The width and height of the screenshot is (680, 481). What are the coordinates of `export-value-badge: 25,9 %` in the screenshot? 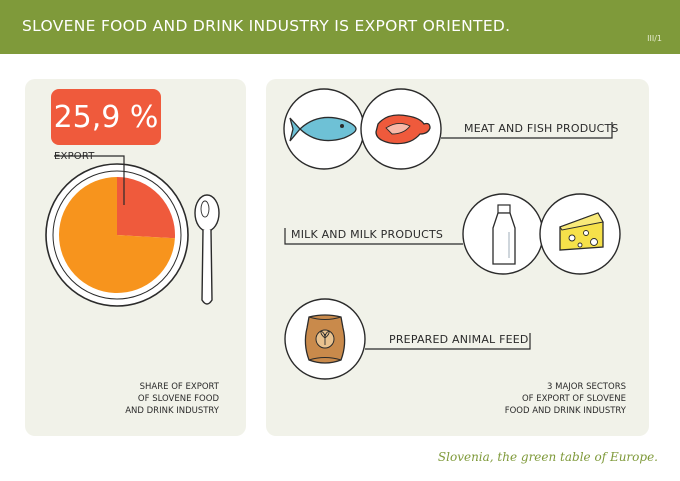 It's located at (106, 117).